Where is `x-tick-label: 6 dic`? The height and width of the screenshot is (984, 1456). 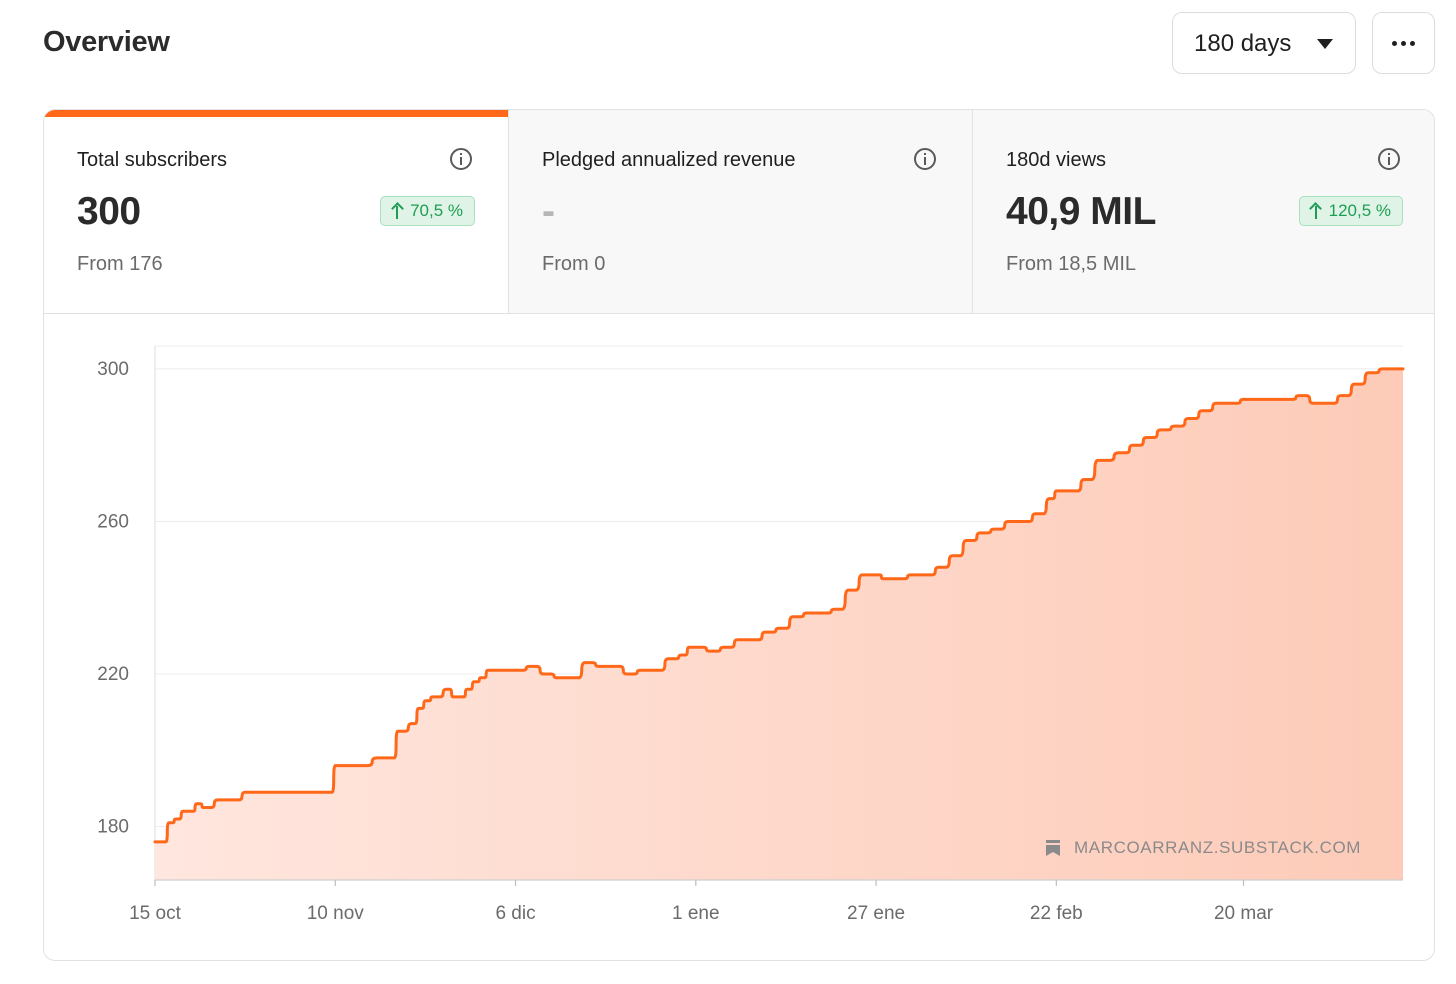 x-tick-label: 6 dic is located at coordinates (515, 913).